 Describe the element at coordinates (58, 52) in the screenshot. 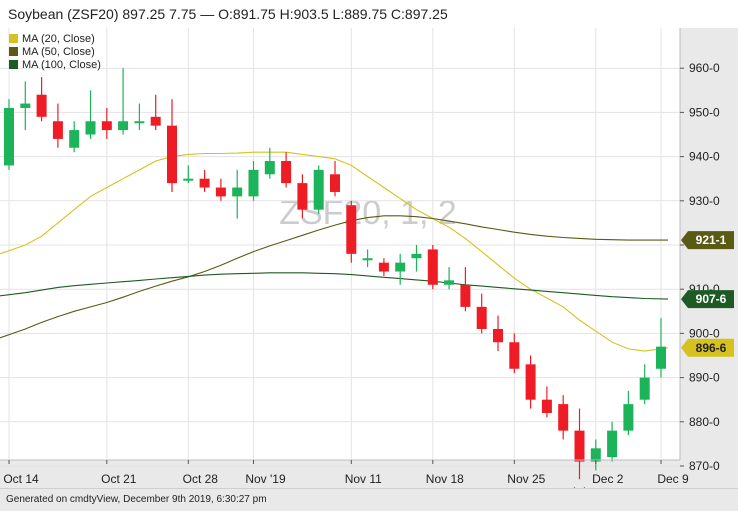

I see `legend-label: MA (50, Close)` at that location.